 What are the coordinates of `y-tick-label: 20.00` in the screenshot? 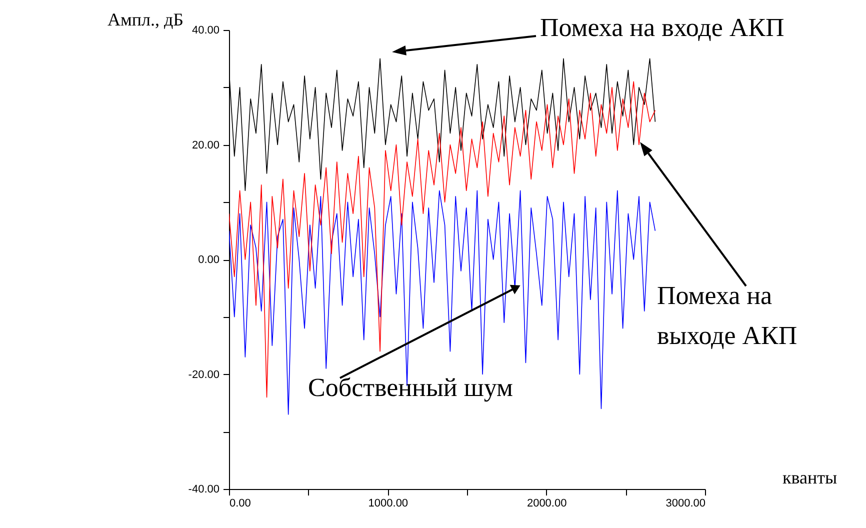 It's located at (206, 145).